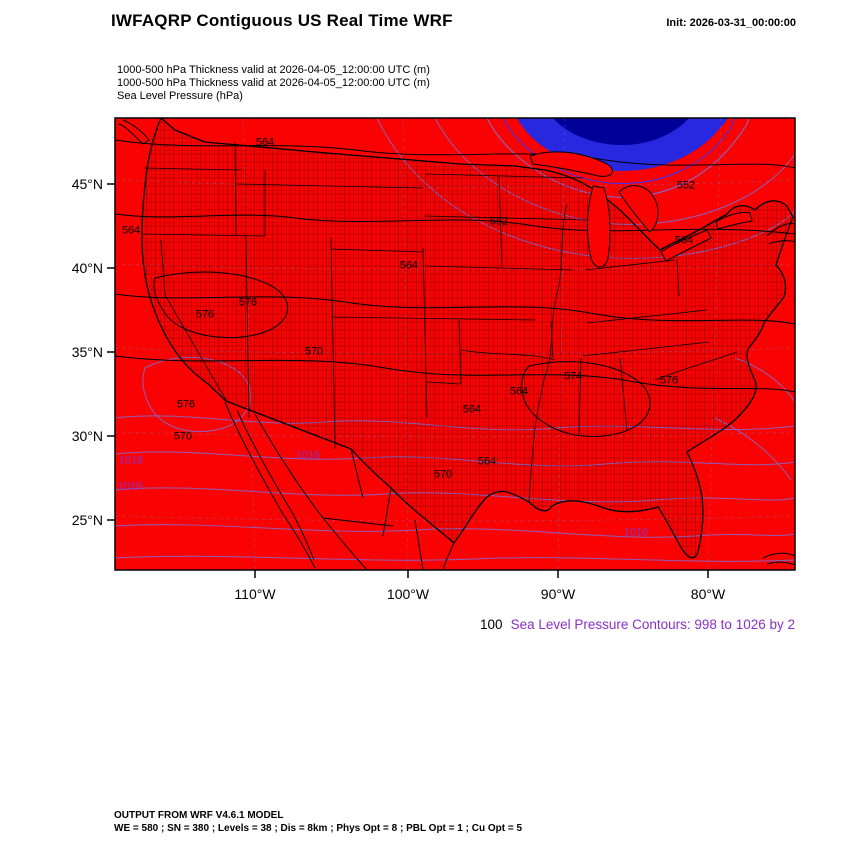  I want to click on mexico-mainland-coast, so click(311, 492).